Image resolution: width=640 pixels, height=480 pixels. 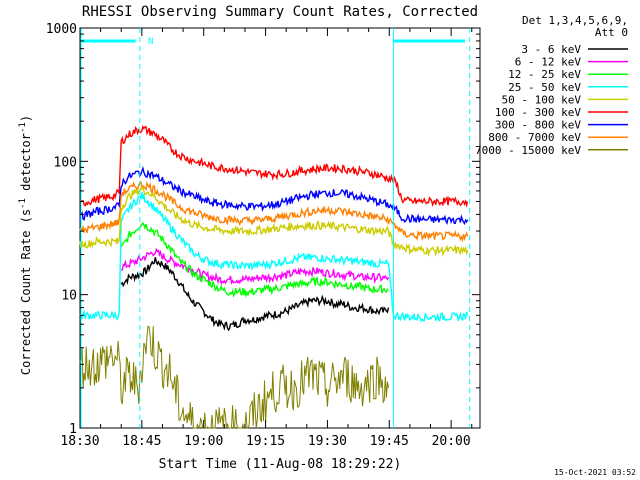 What do you see at coordinates (61, 29) in the screenshot?
I see `y-tick-label: 1000` at bounding box center [61, 29].